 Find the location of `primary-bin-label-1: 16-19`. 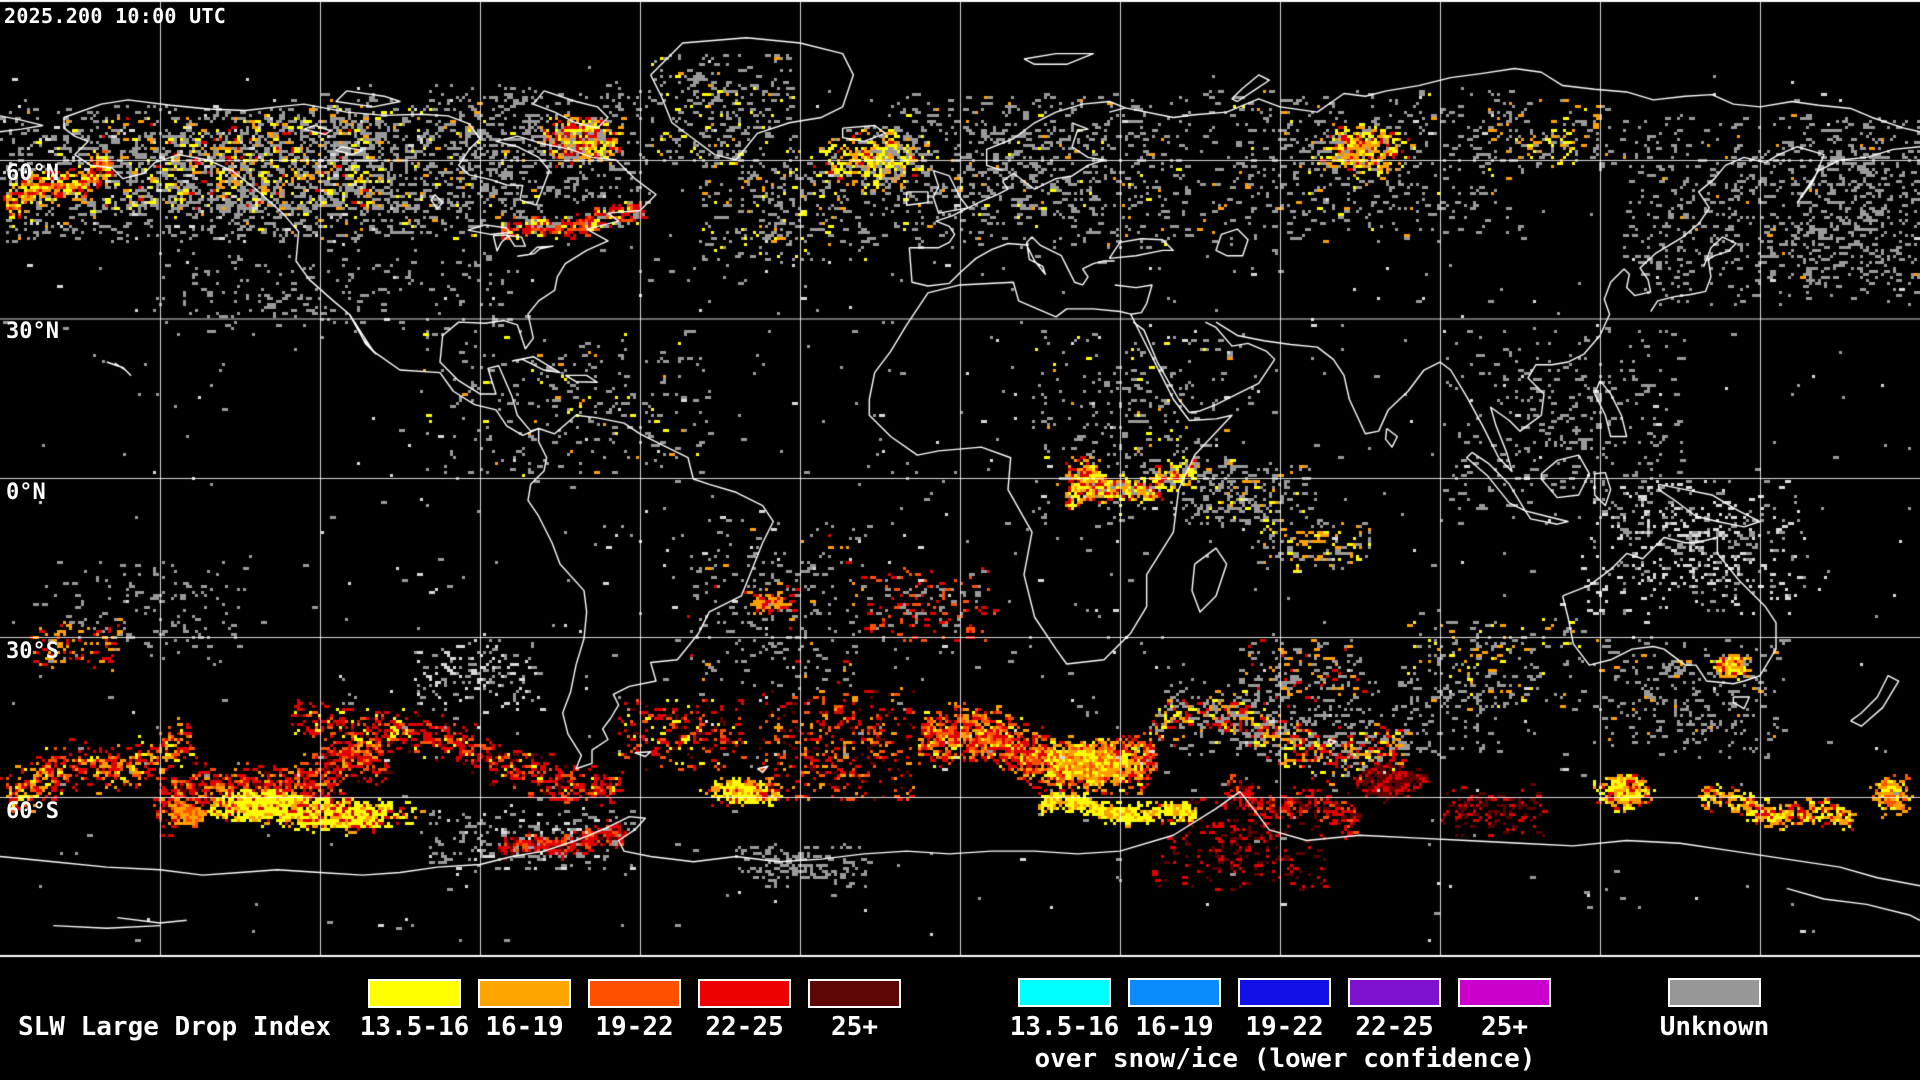

primary-bin-label-1: 16-19 is located at coordinates (524, 1027).